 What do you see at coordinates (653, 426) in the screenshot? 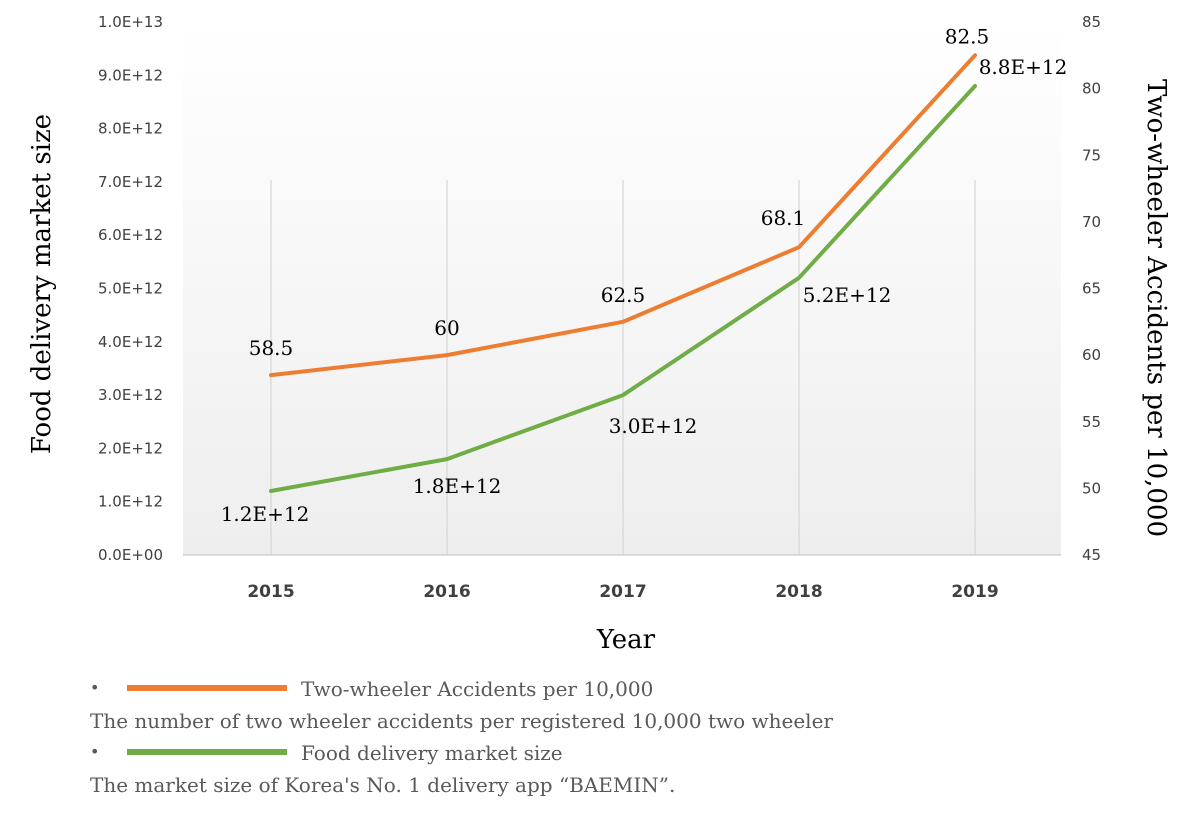
I see `data-label: 3.0E+12` at bounding box center [653, 426].